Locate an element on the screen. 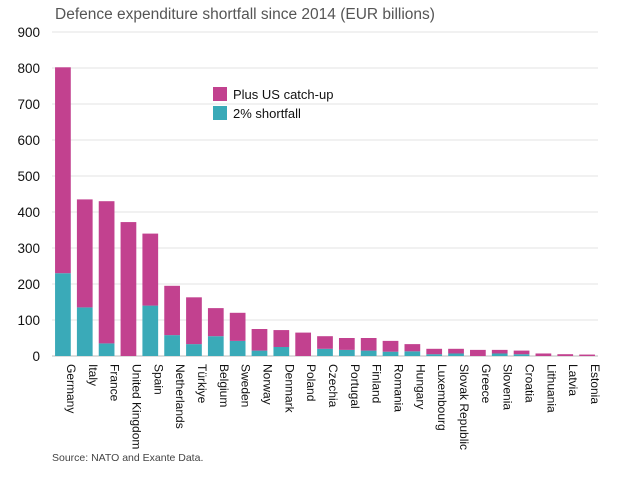  x-tick-label: Croatia is located at coordinates (530, 383).